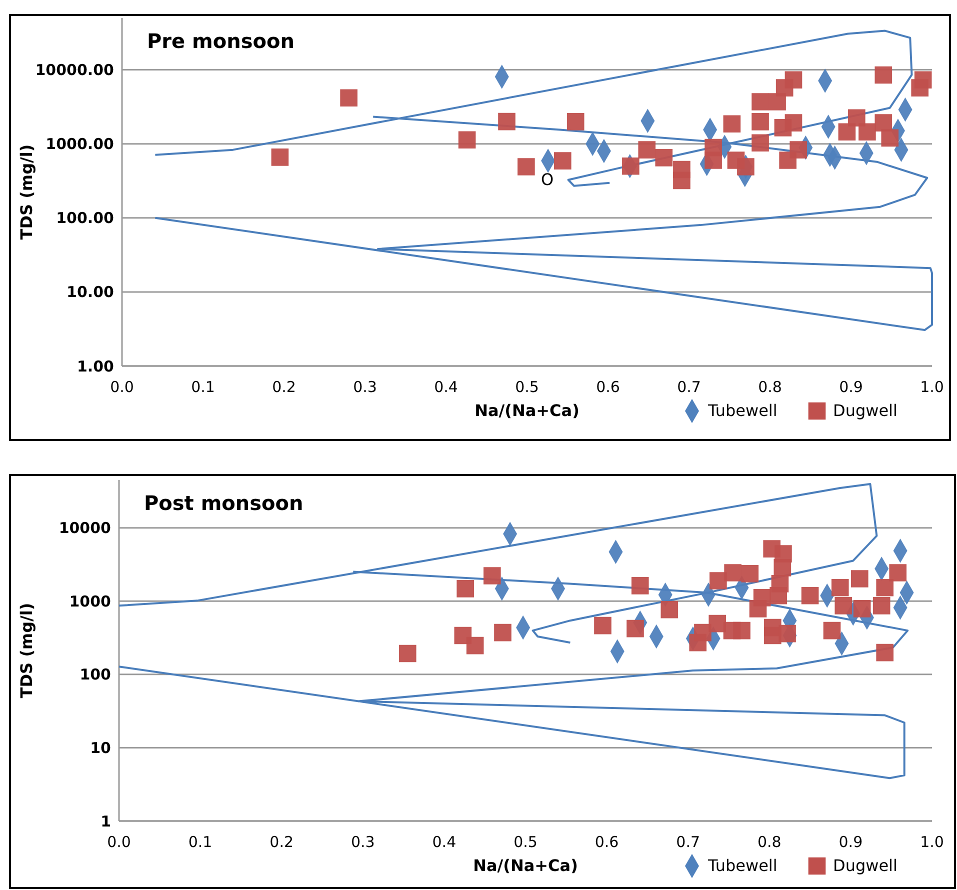 The width and height of the screenshot is (957, 890). I want to click on y-tick-label: 1000, so click(90, 601).